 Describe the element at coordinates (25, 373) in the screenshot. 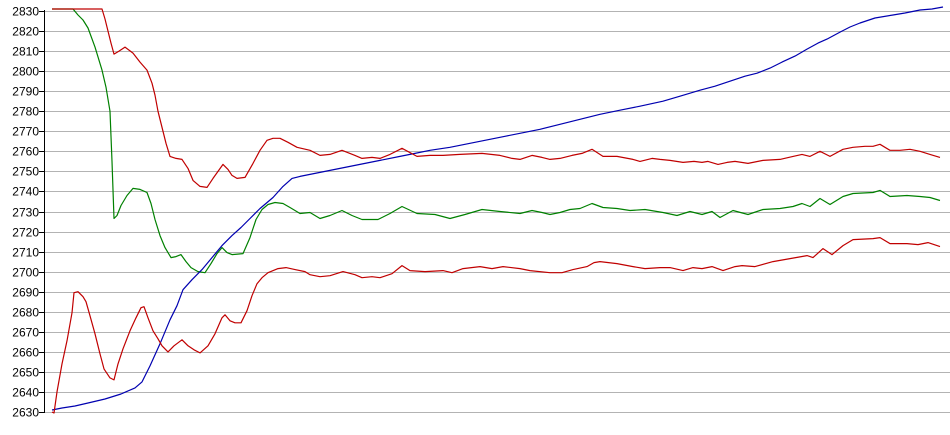

I see `y-axis-label: 2650` at that location.